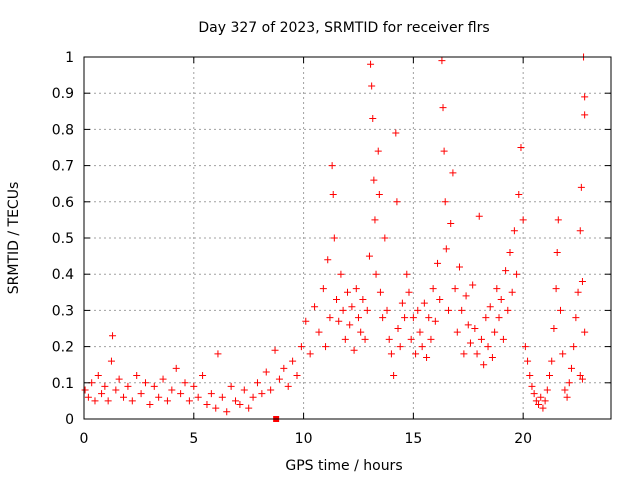  Describe the element at coordinates (413, 439) in the screenshot. I see `x-tick-label: 15` at that location.